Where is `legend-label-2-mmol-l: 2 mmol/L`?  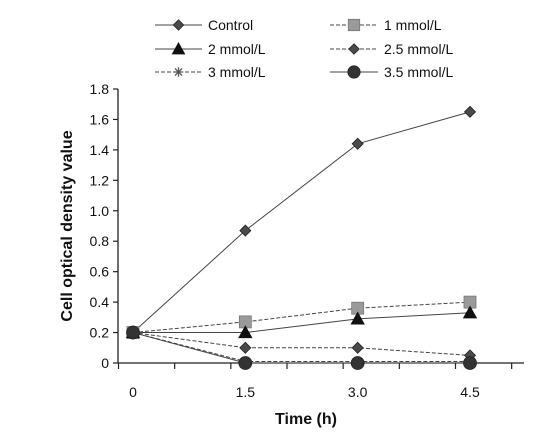
legend-label-2-mmol-l: 2 mmol/L is located at coordinates (237, 49).